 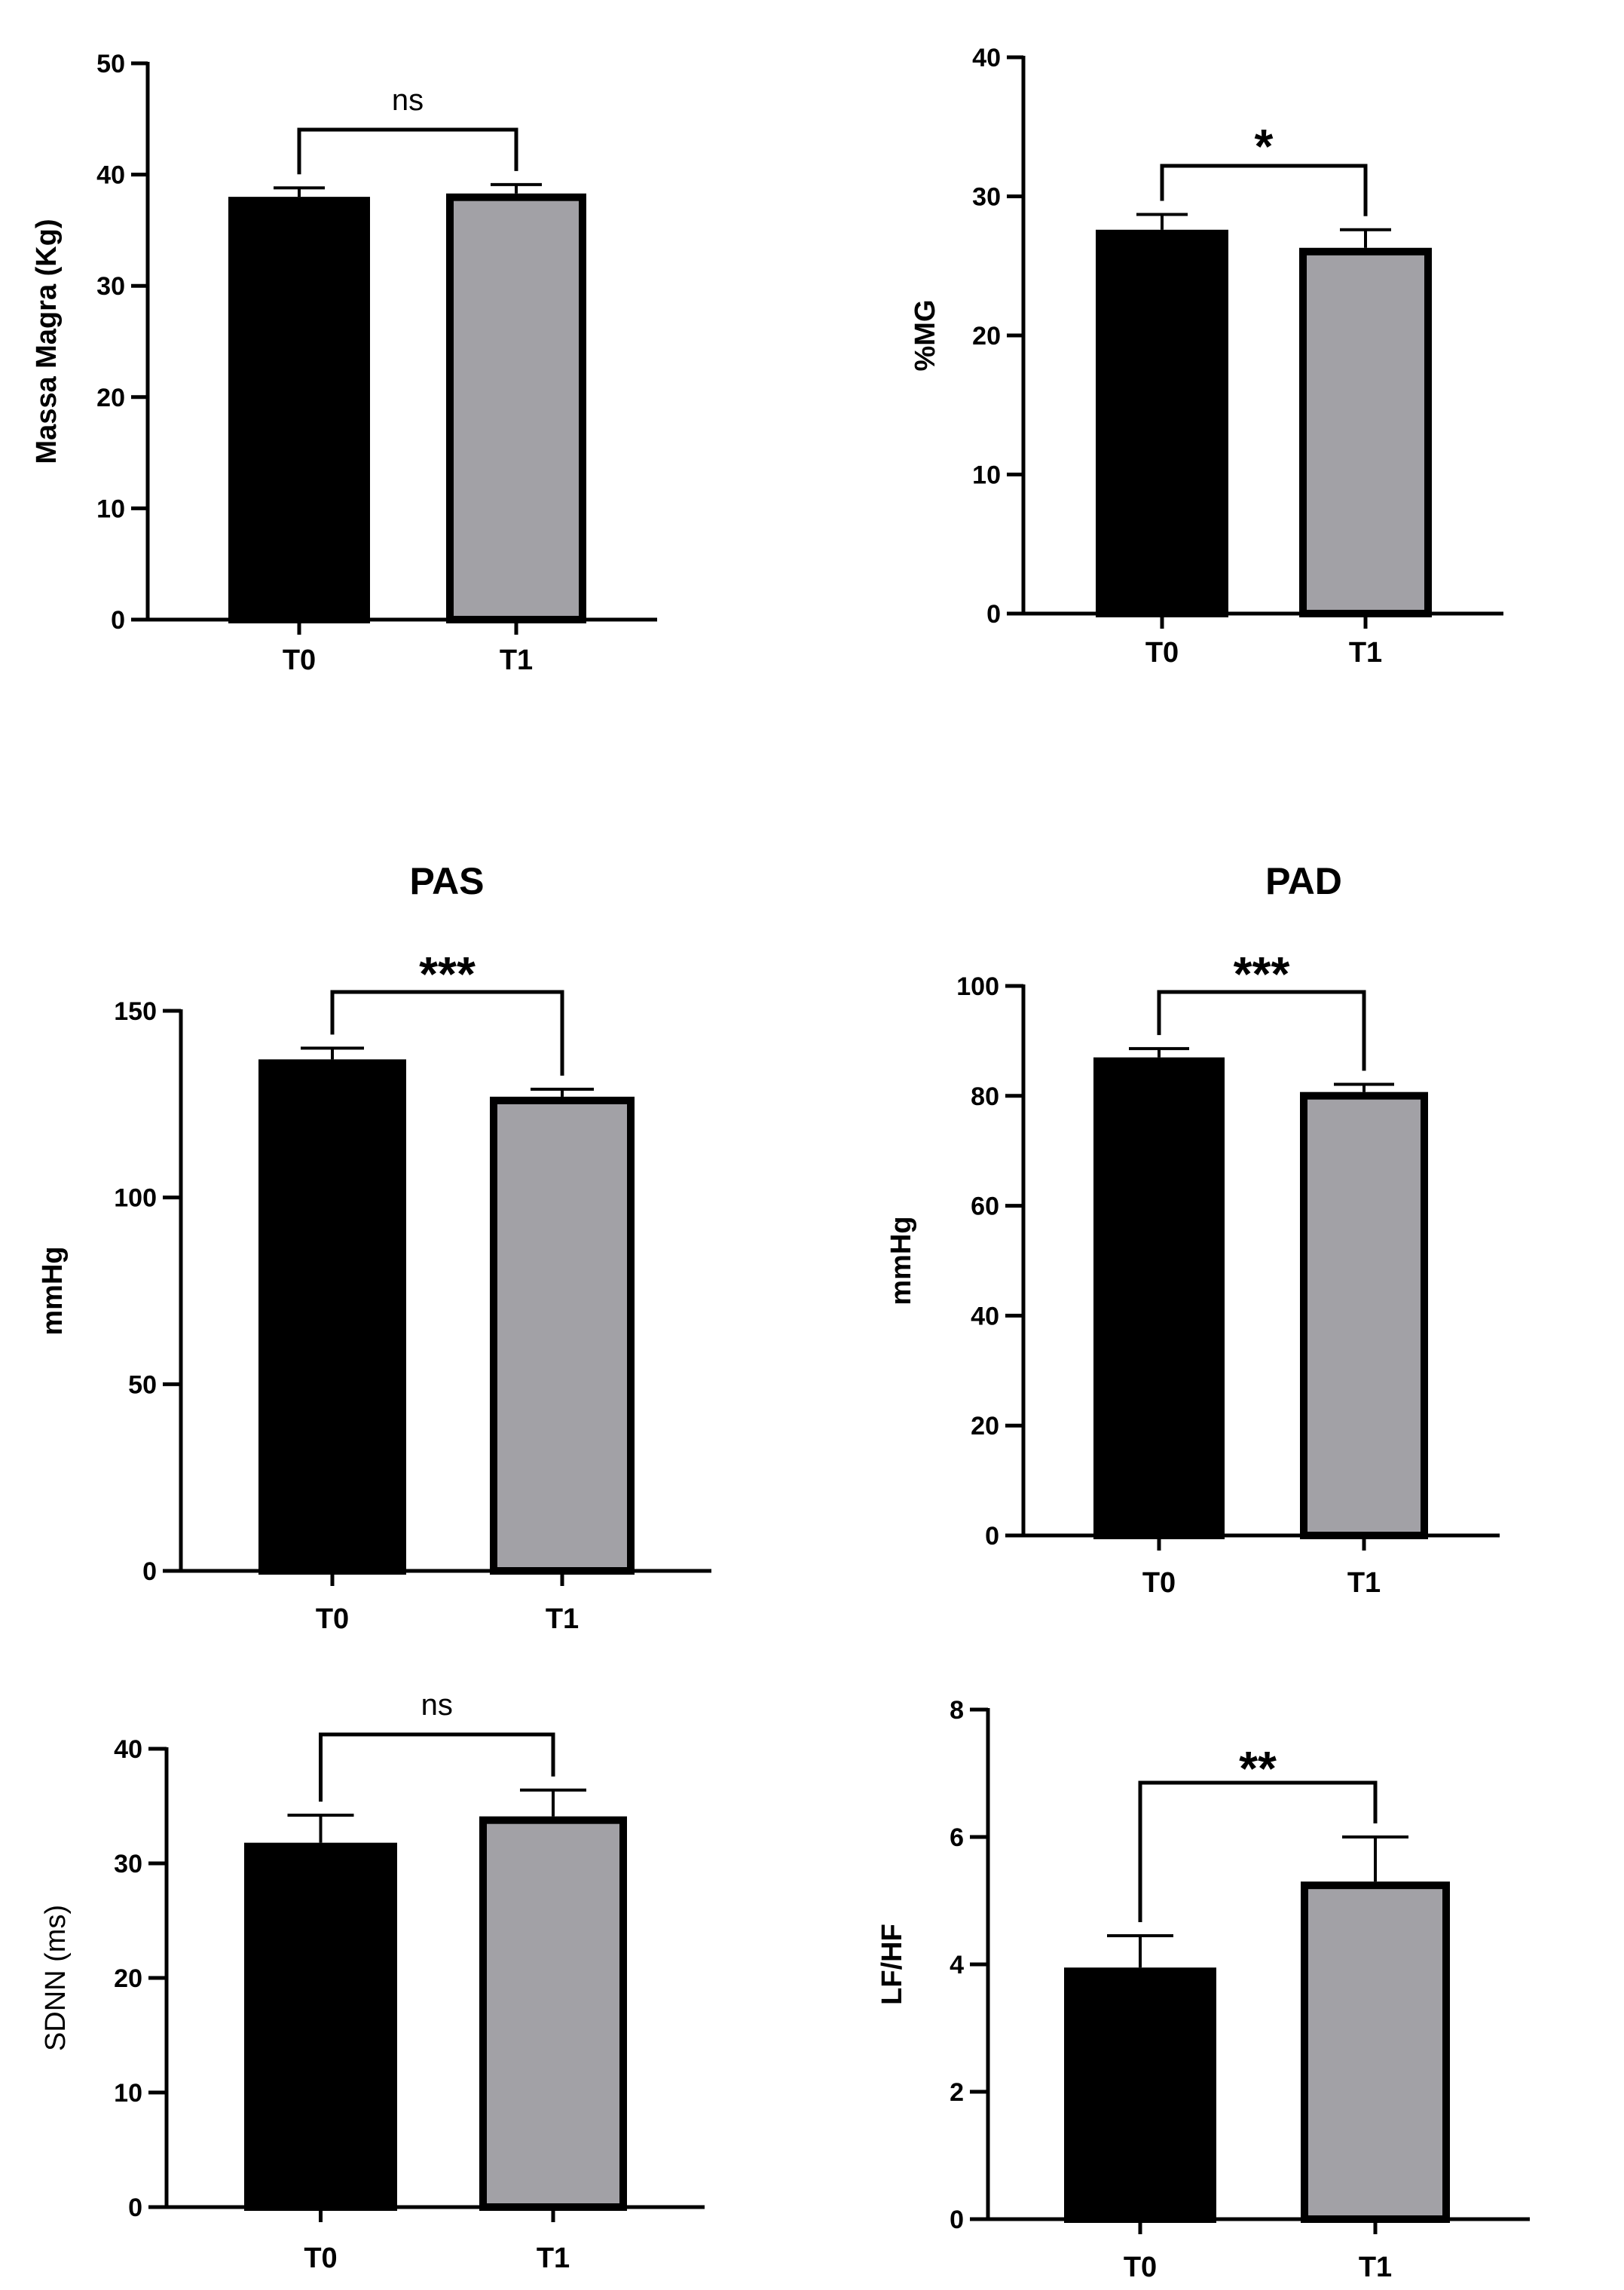 I want to click on chart-panel-3: PAS 0 50 100 150 mmHg T0 T1 ***, so click(x=374, y=1247).